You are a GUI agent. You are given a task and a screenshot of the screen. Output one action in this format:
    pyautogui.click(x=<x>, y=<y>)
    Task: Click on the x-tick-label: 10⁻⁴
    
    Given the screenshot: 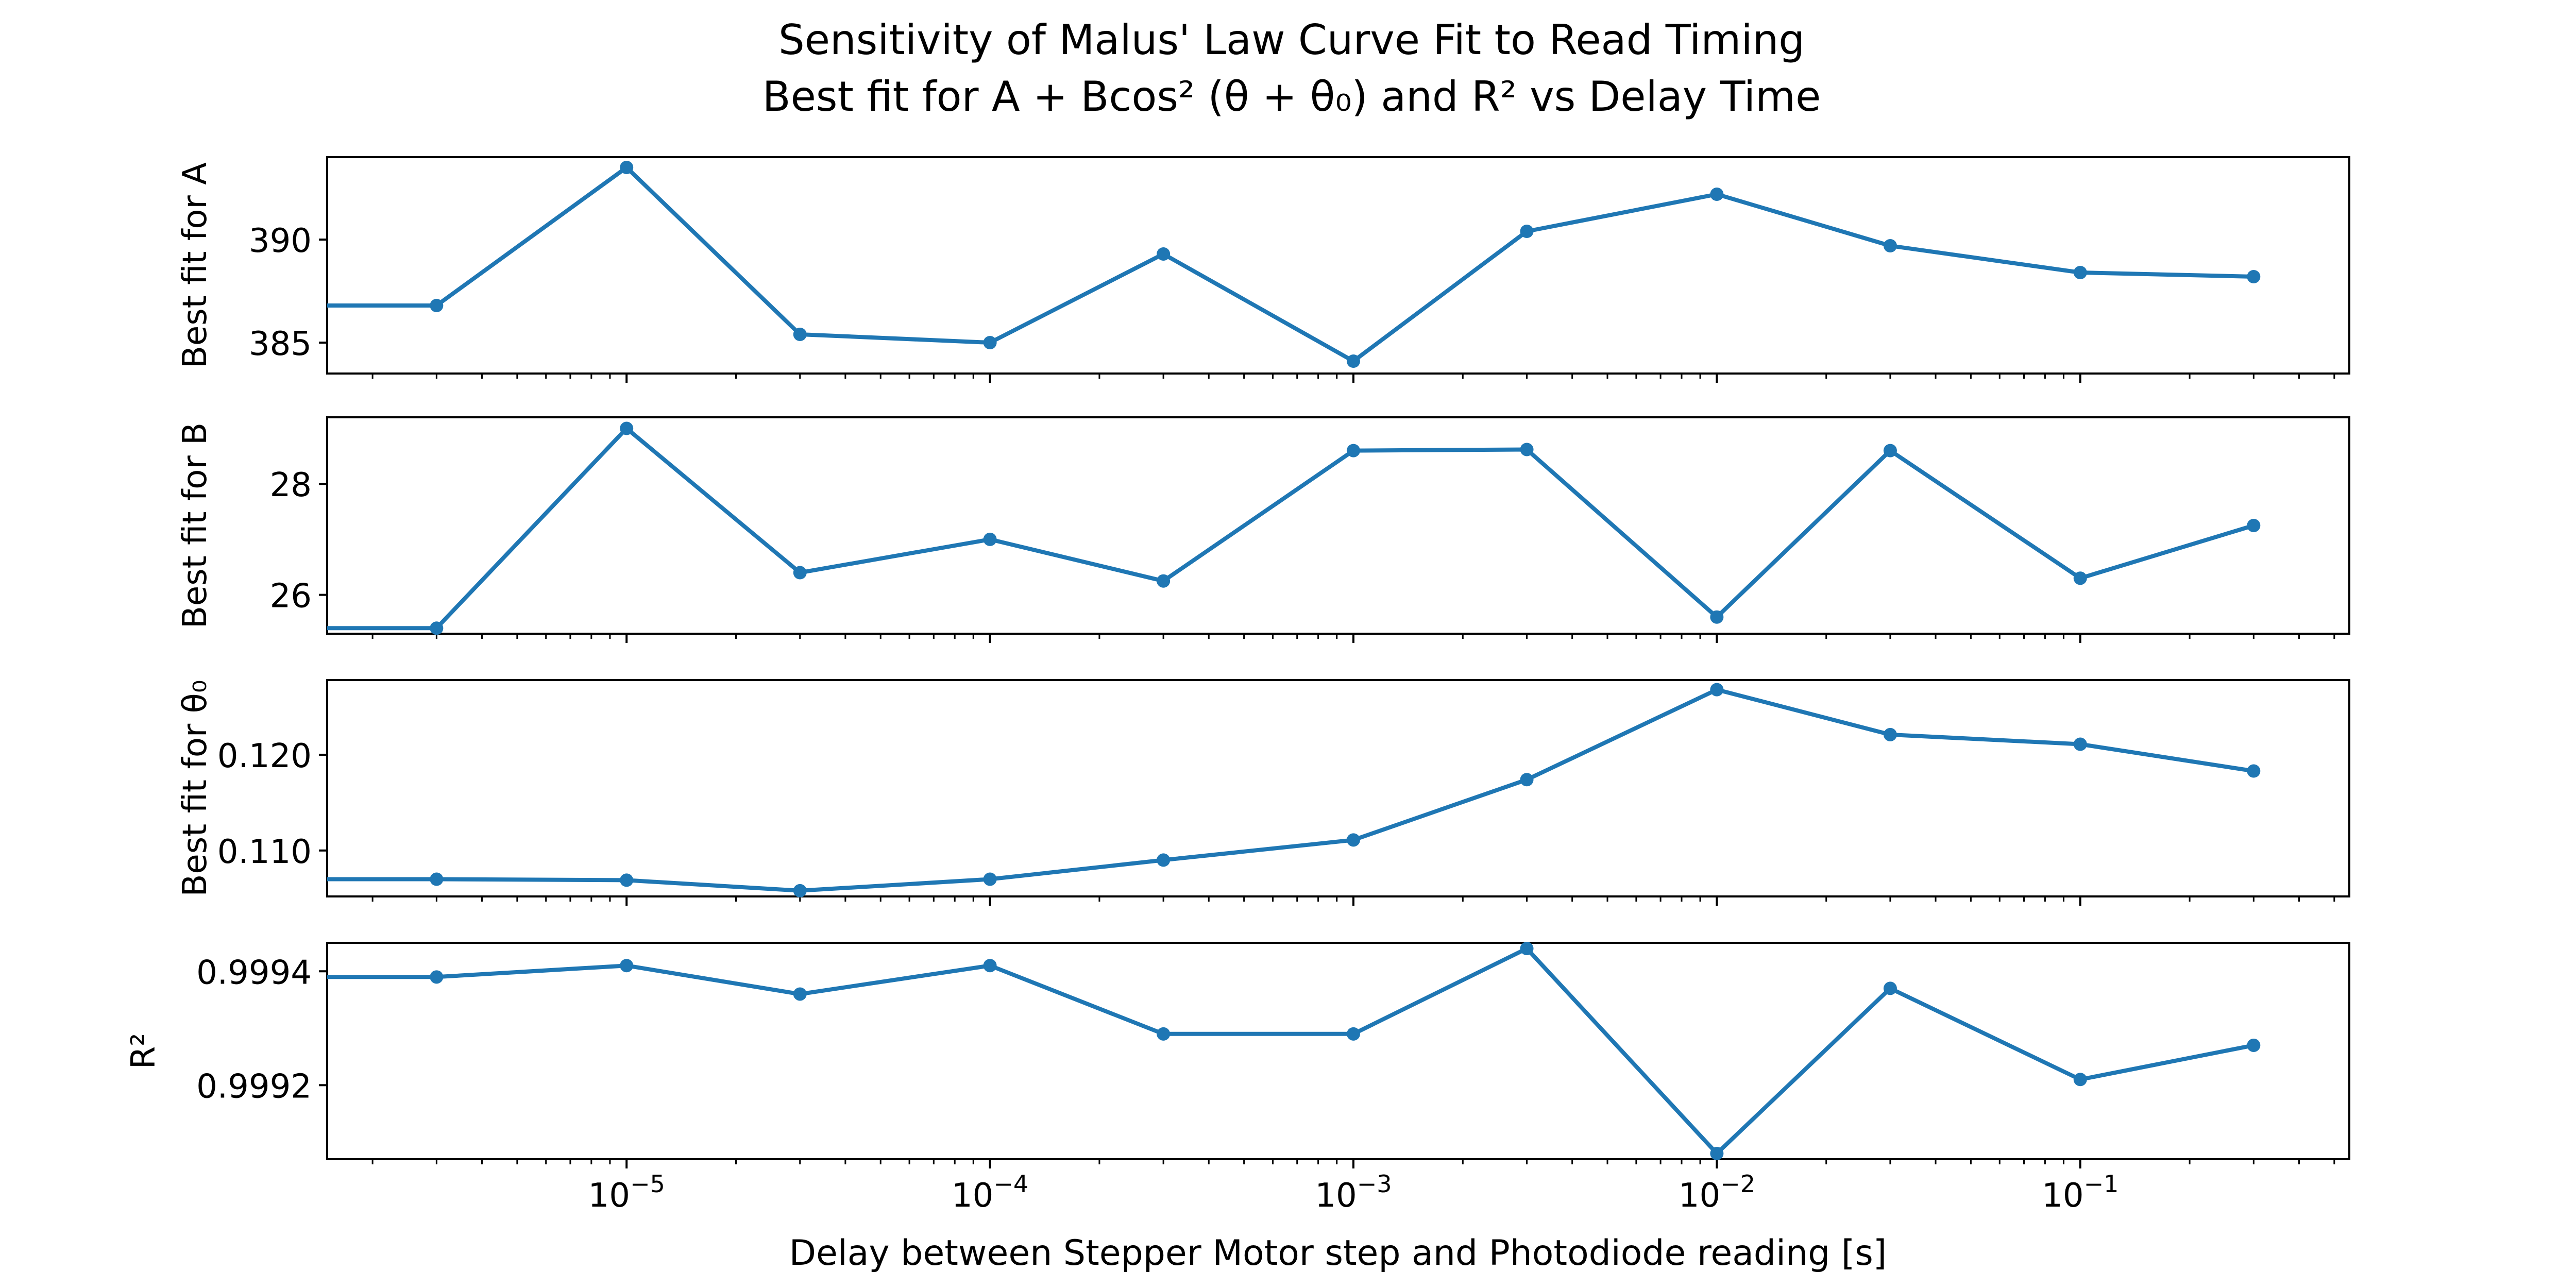 What is the action you would take?
    pyautogui.click(x=990, y=1192)
    